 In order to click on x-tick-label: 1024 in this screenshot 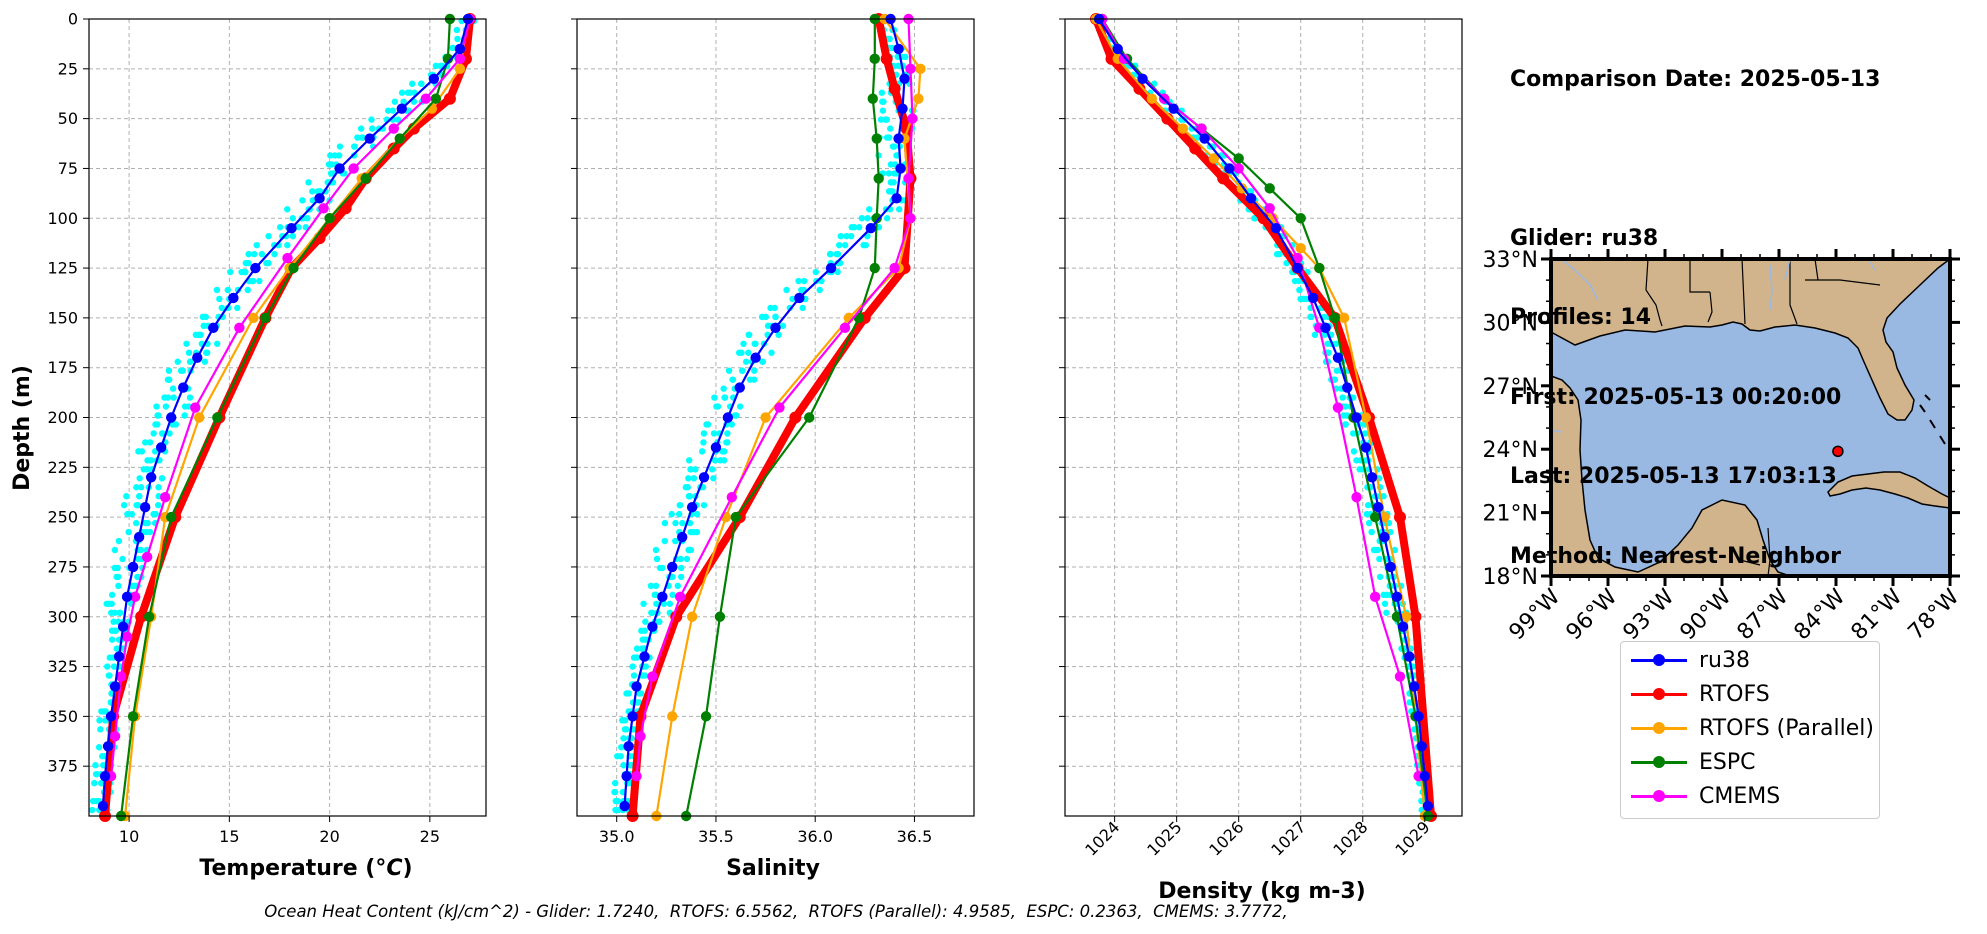, I will do `click(1102, 838)`.